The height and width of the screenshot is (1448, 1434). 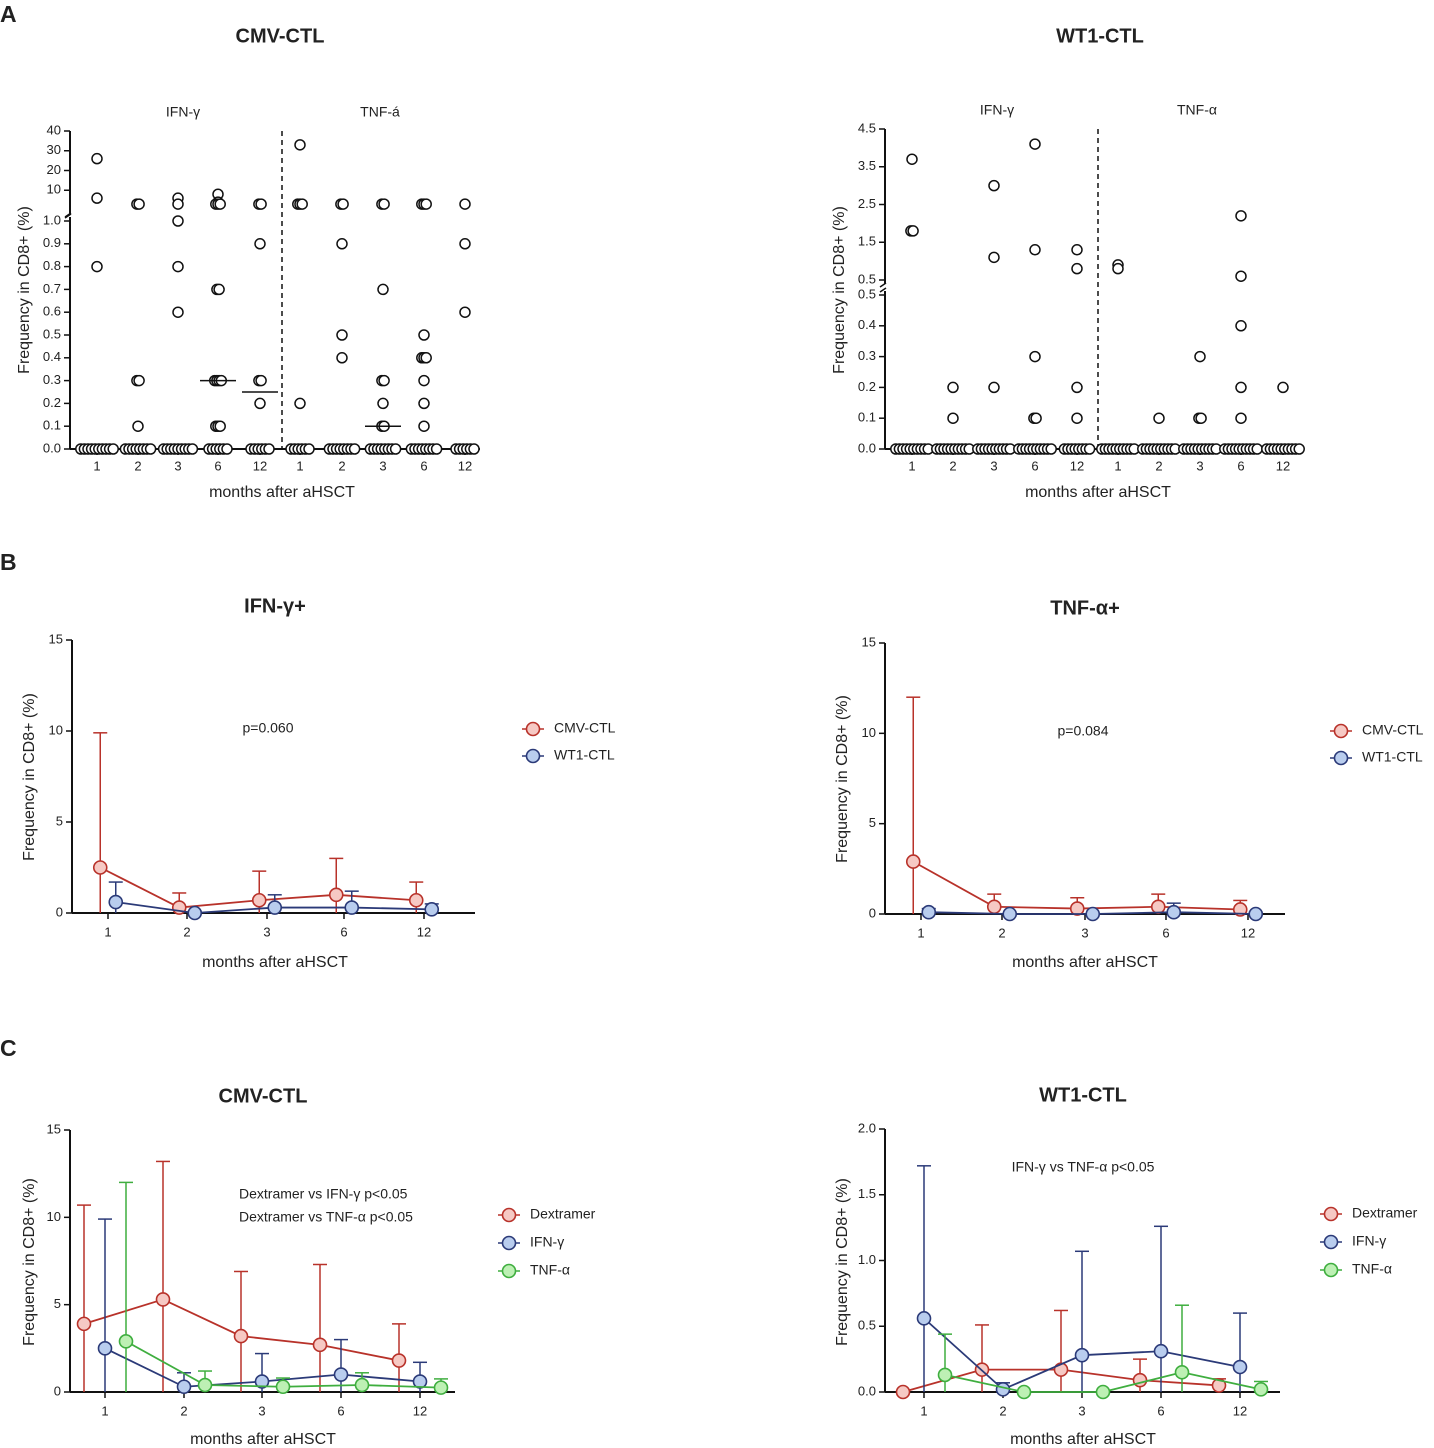 What do you see at coordinates (1083, 731) in the screenshot?
I see `annotation: p=0.084` at bounding box center [1083, 731].